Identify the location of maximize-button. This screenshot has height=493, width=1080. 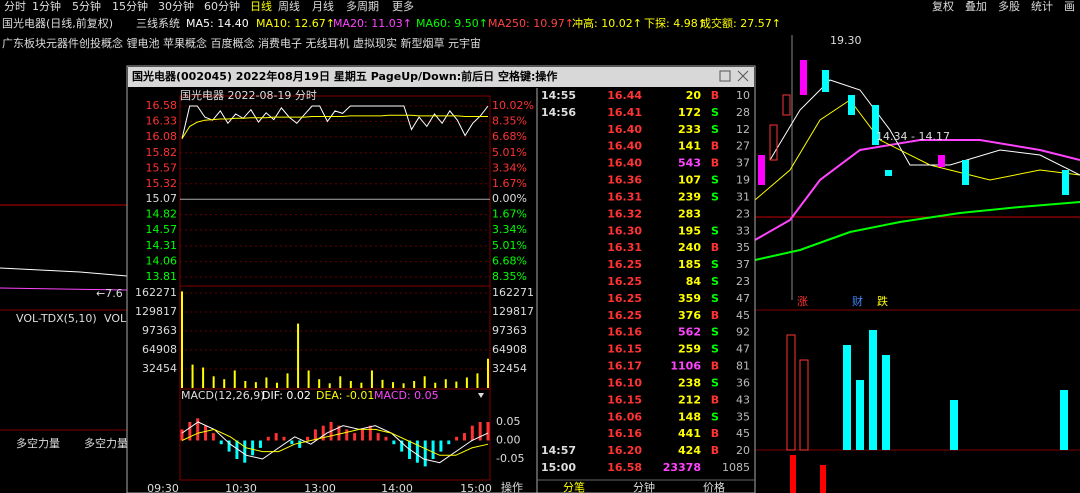
(725, 76).